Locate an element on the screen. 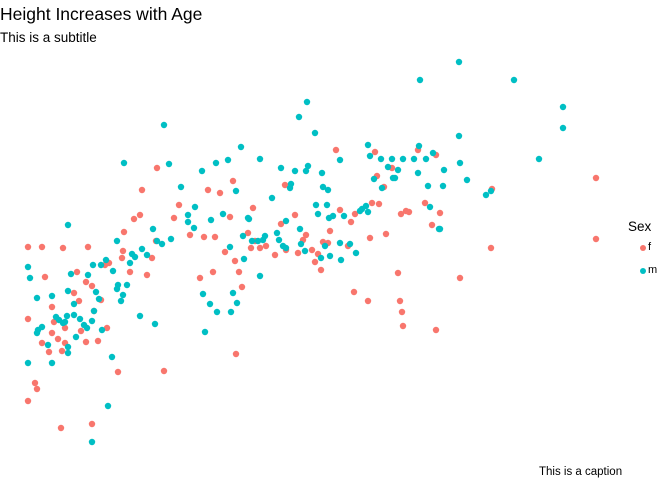  legend-title: Sex is located at coordinates (640, 226).